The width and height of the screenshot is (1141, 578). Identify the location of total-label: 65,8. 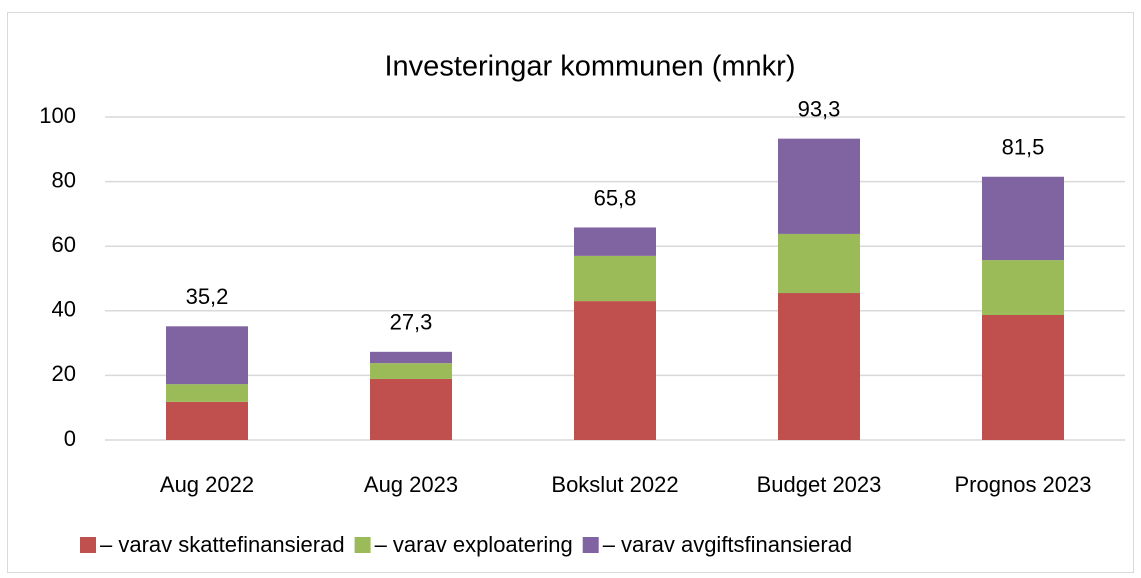
(615, 197).